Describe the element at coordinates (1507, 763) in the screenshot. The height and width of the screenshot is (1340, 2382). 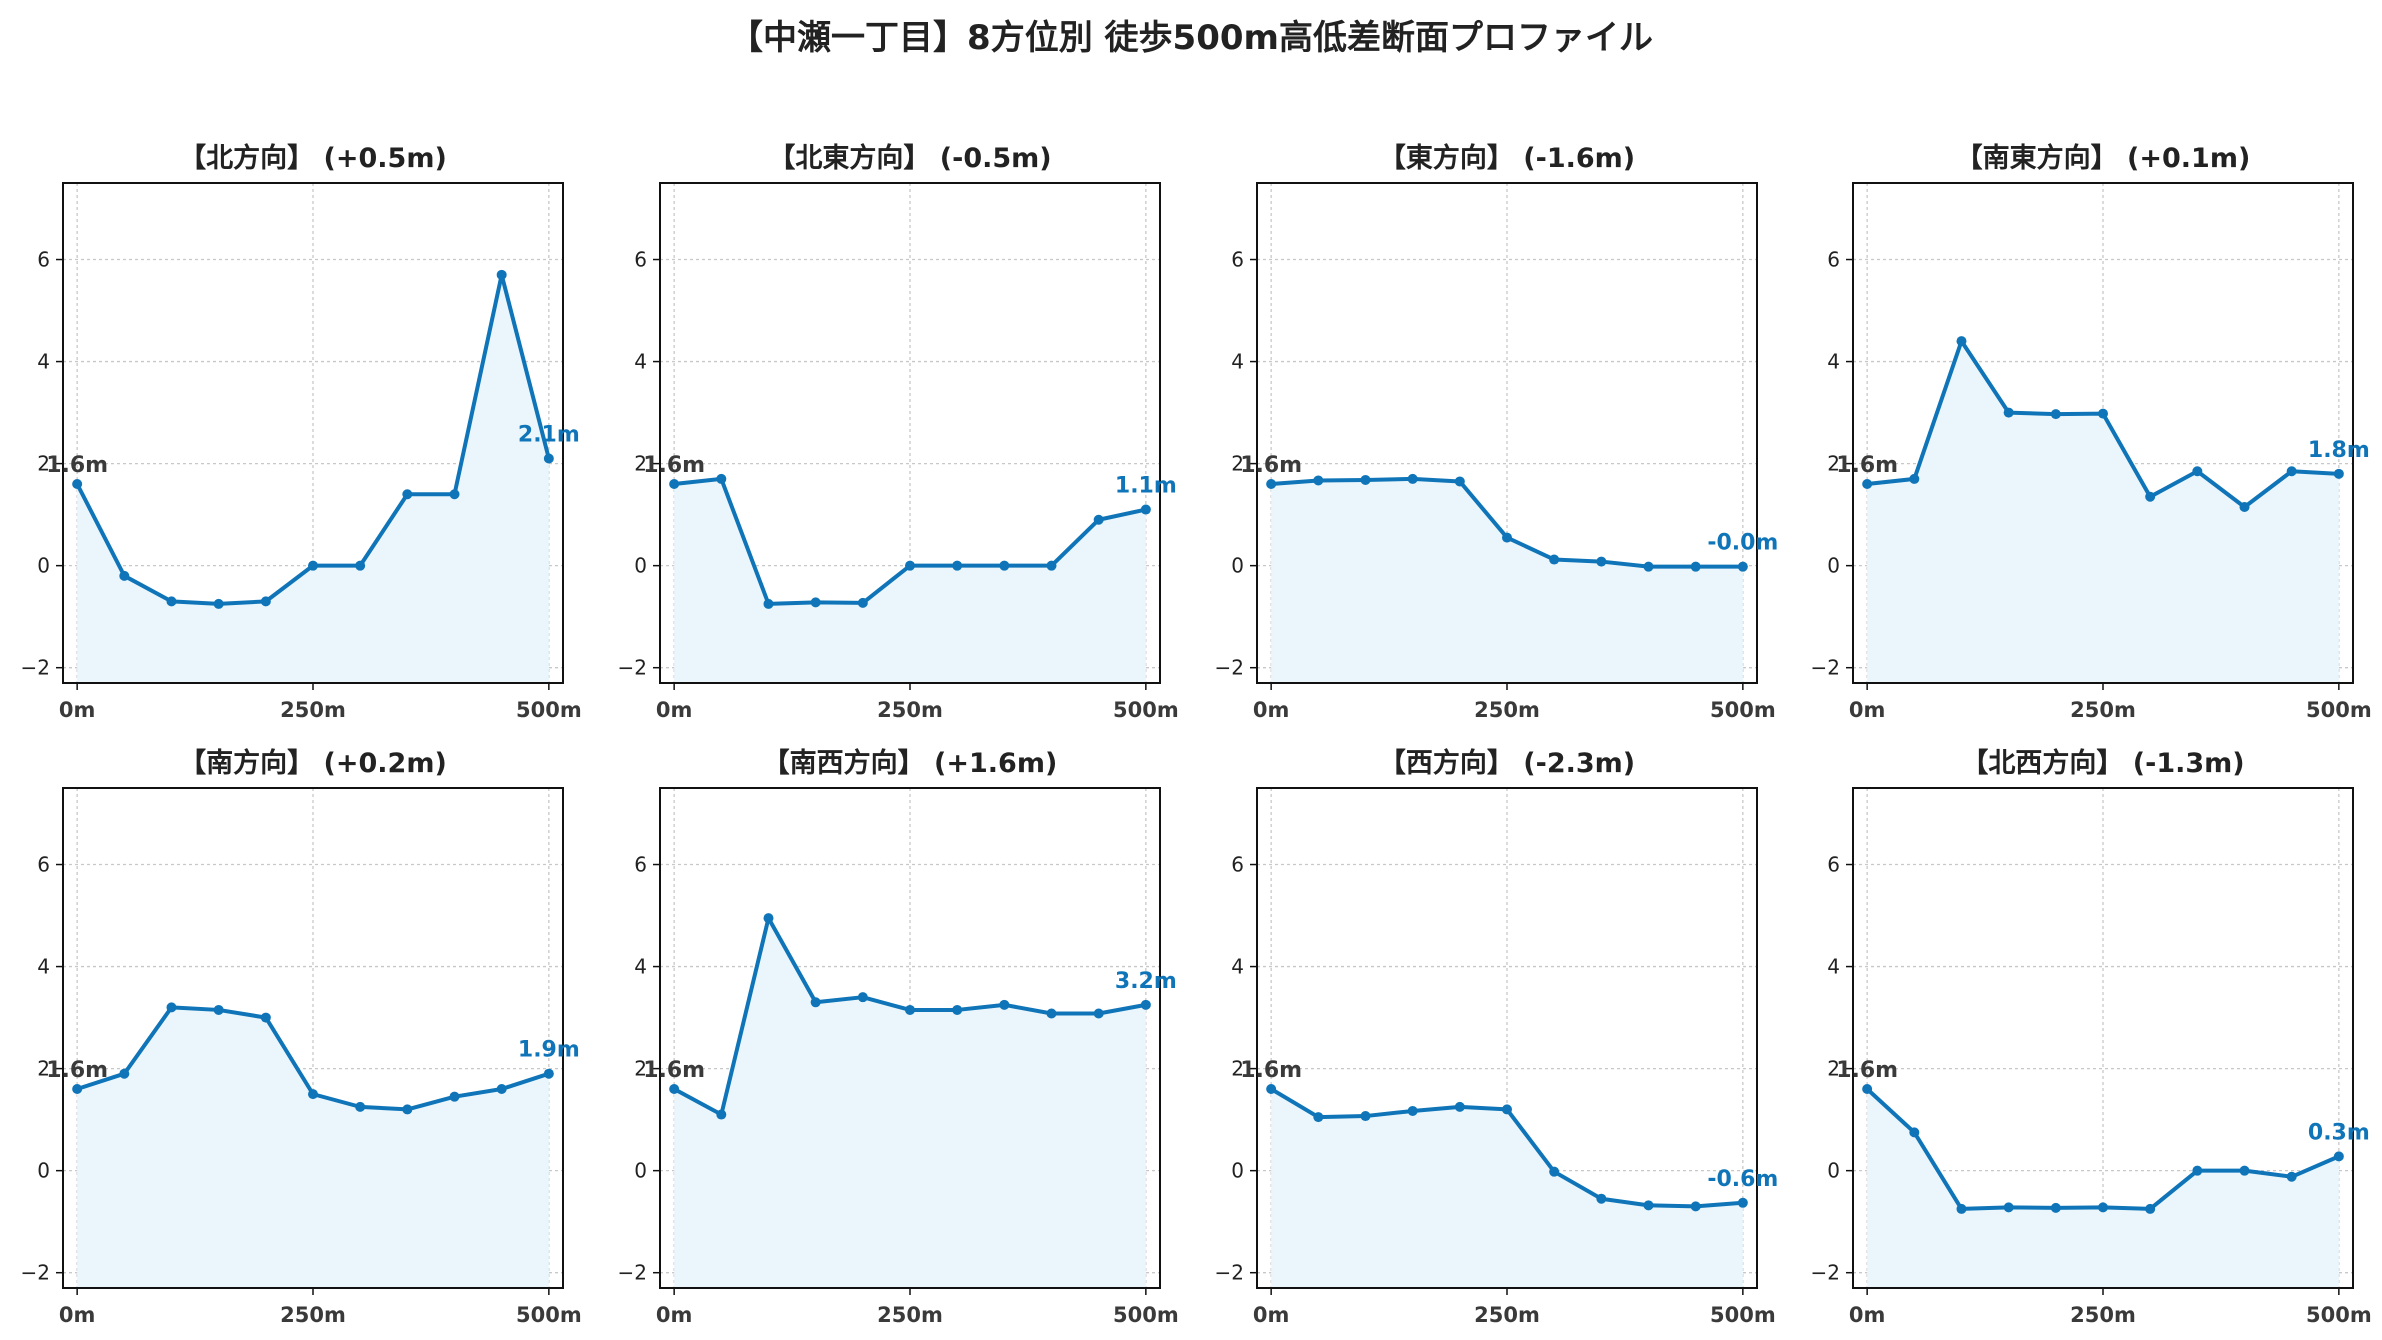
I see `subplot-title: 【西方向】 (-2.3m)` at that location.